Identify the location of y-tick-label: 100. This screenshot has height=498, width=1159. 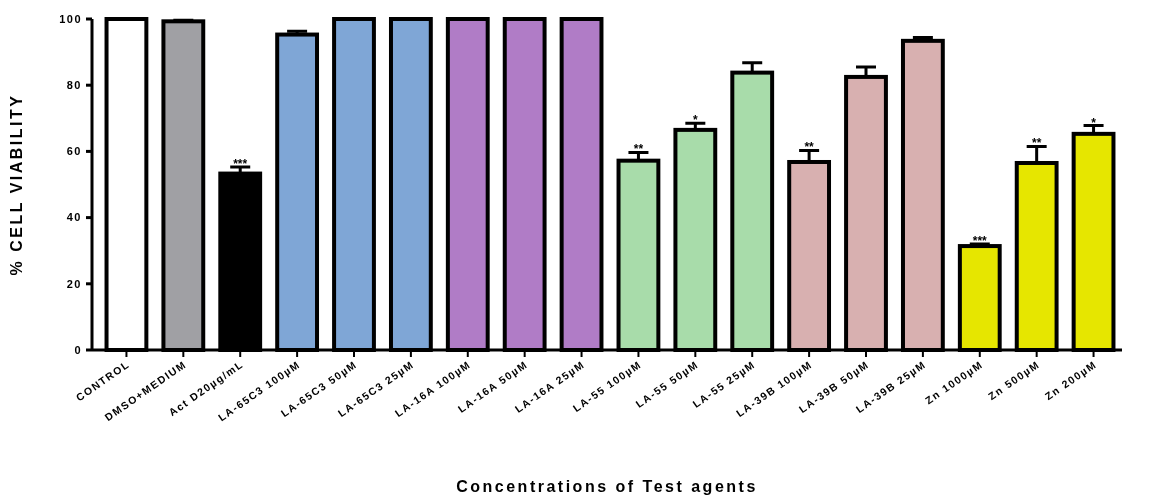
(70, 18).